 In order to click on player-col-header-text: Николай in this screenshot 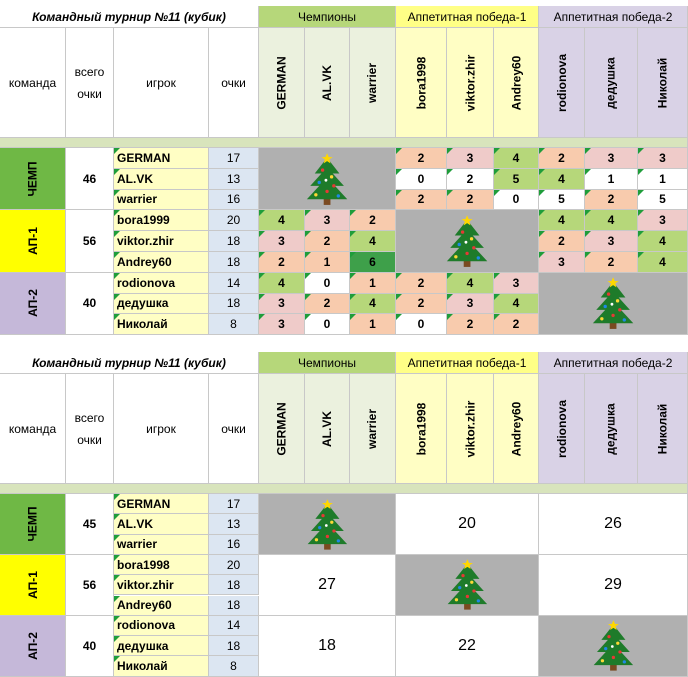, I will do `click(662, 428)`.